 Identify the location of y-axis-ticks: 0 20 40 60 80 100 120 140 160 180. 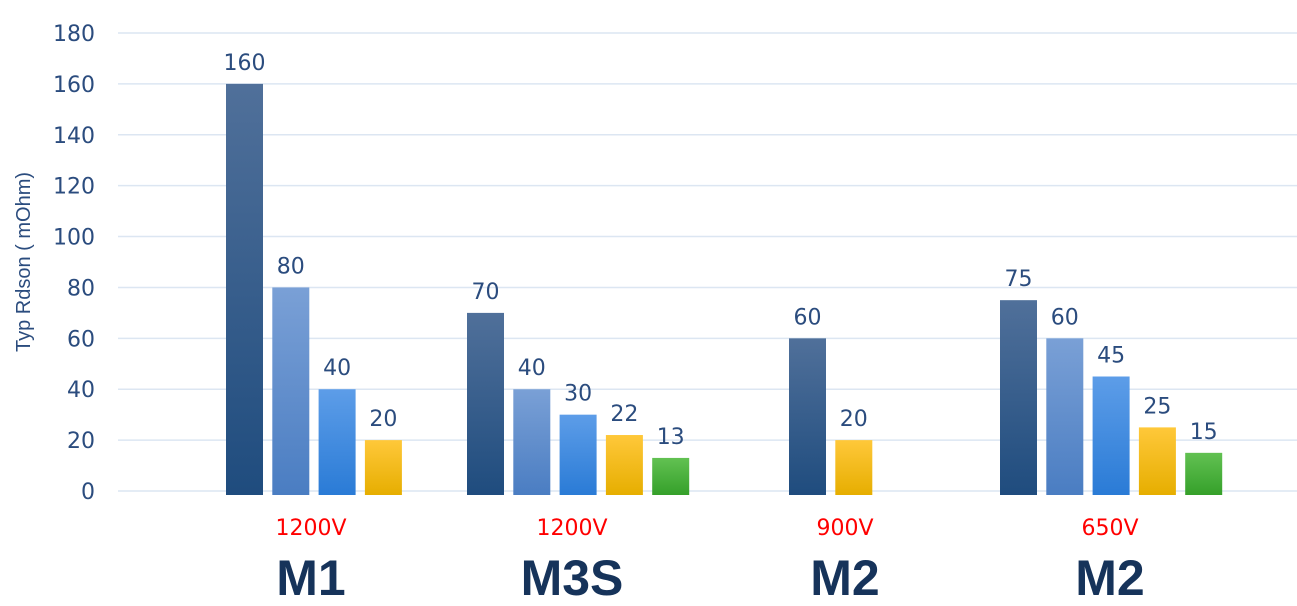
(74, 263).